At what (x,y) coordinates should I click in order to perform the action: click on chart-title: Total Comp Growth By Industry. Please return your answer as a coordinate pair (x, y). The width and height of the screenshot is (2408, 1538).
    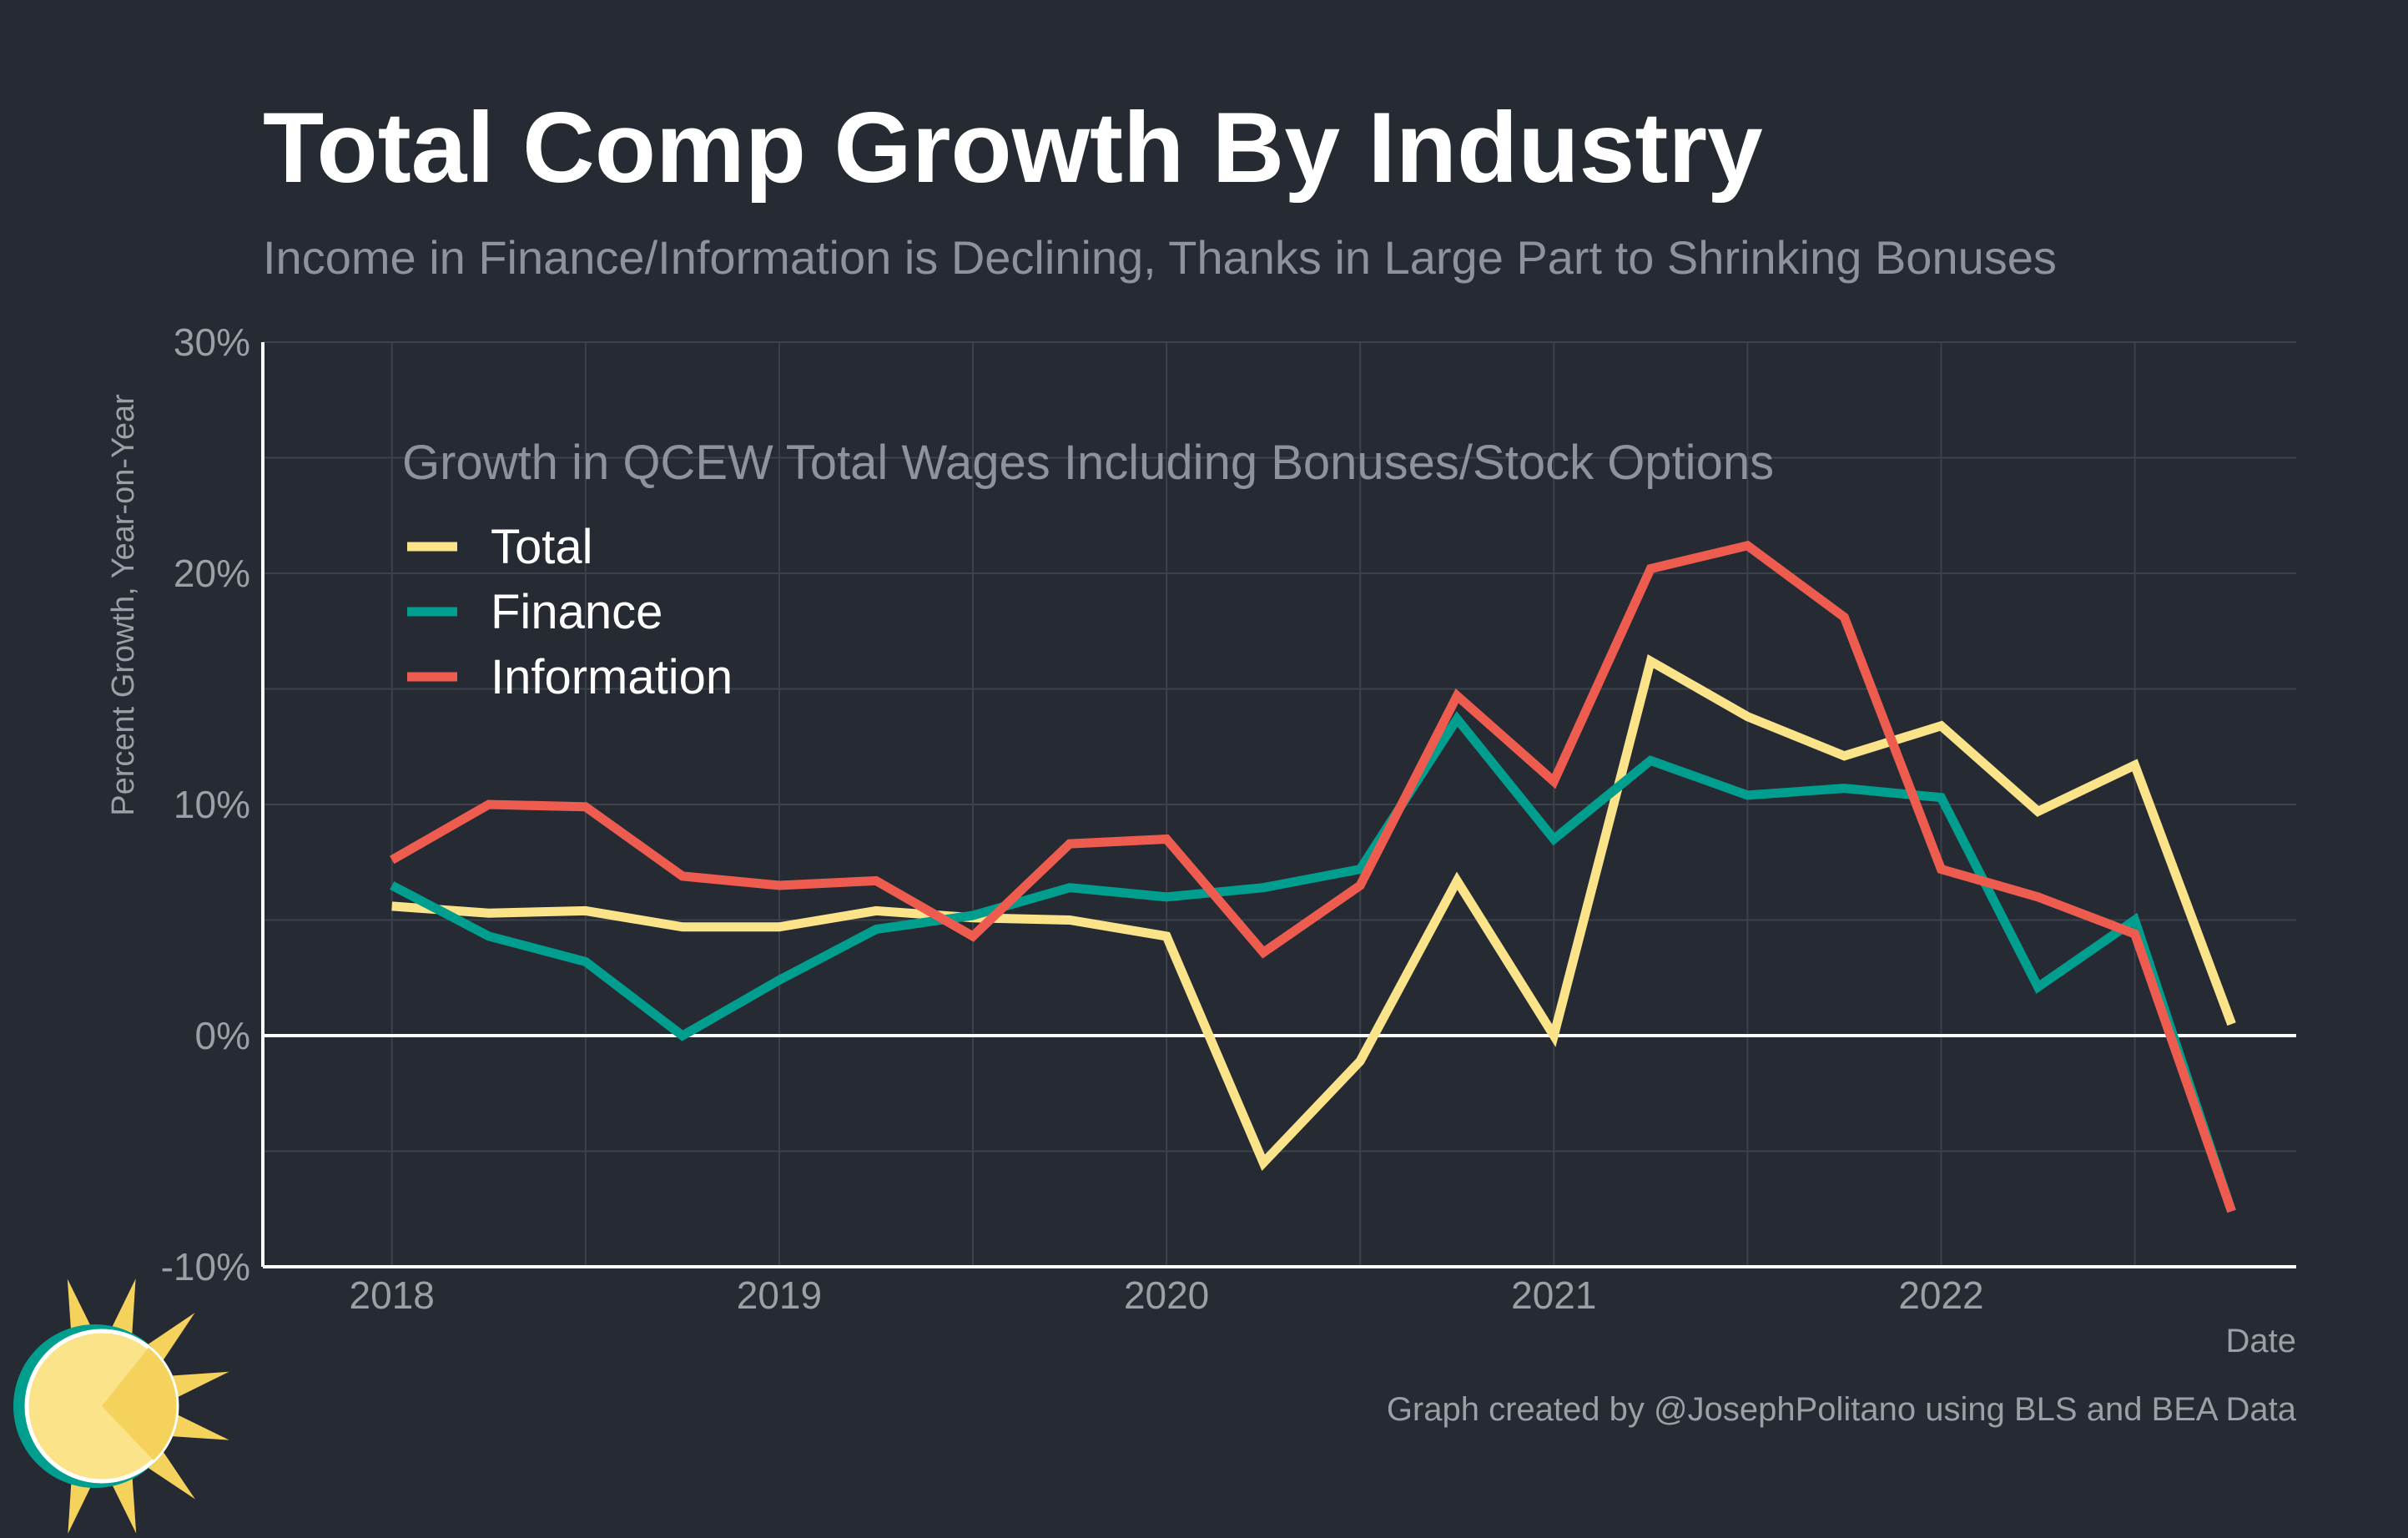
    Looking at the image, I should click on (1013, 148).